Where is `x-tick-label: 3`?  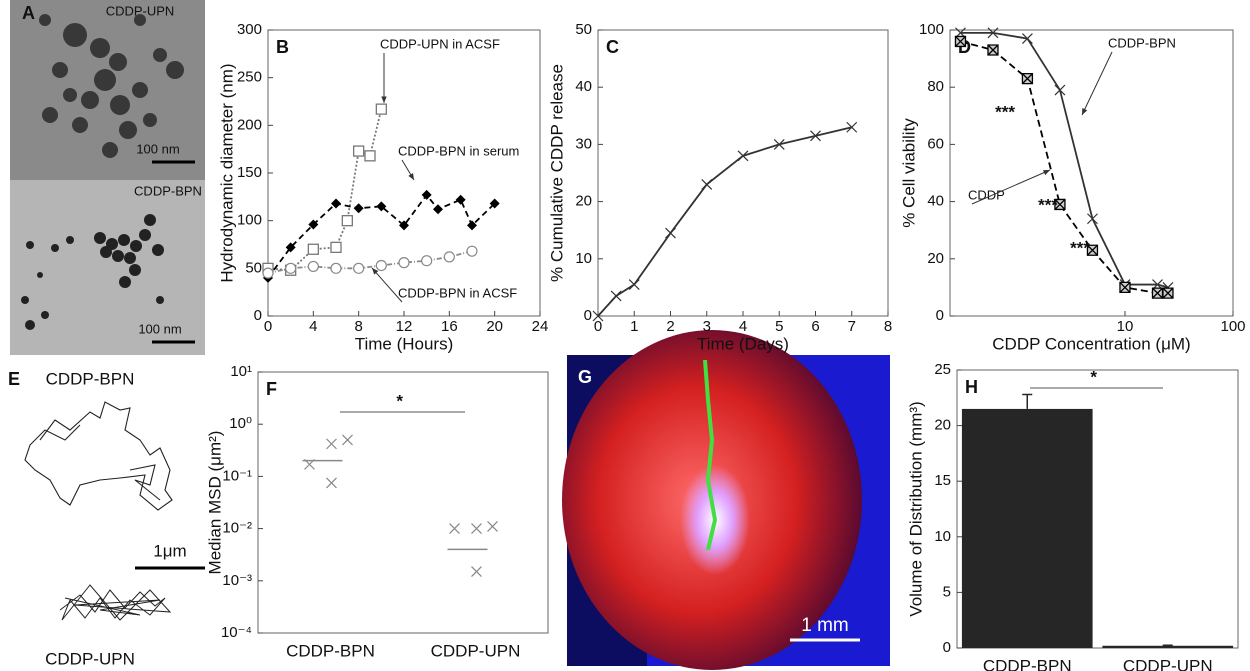
x-tick-label: 3 is located at coordinates (707, 326).